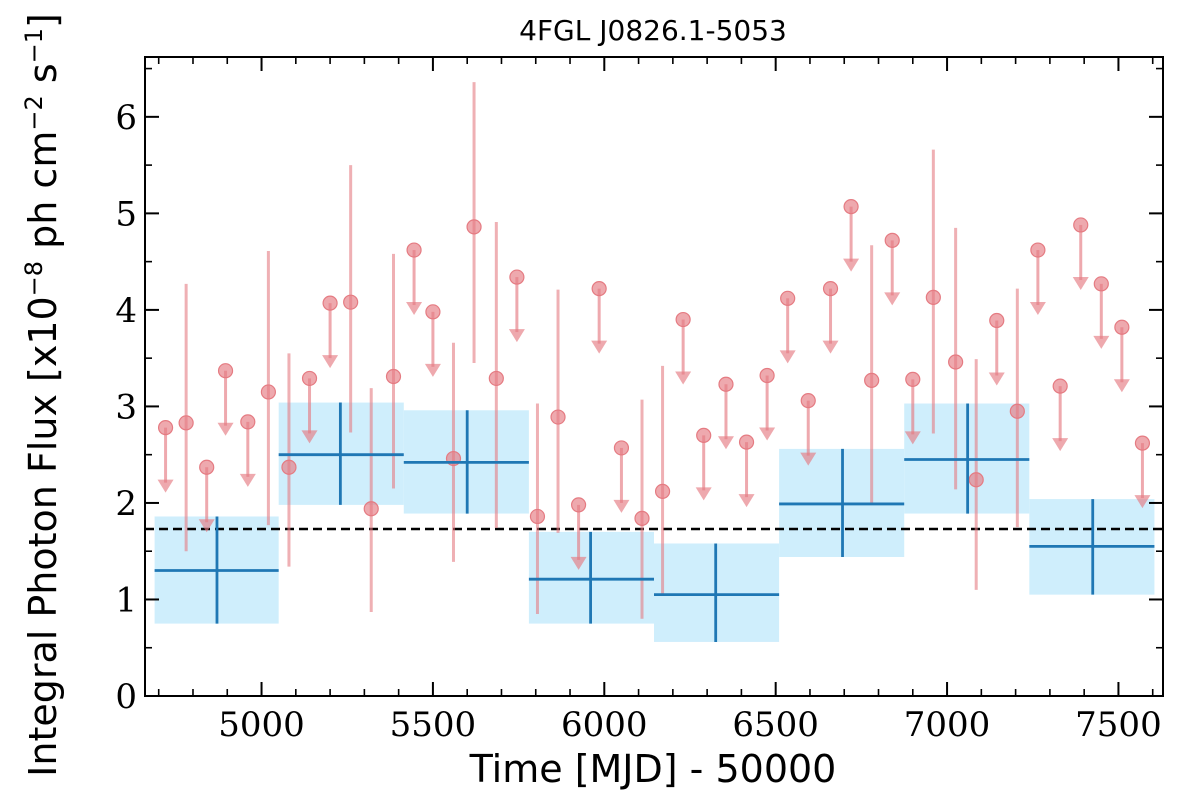  What do you see at coordinates (126, 311) in the screenshot?
I see `y-tick-label: 4` at bounding box center [126, 311].